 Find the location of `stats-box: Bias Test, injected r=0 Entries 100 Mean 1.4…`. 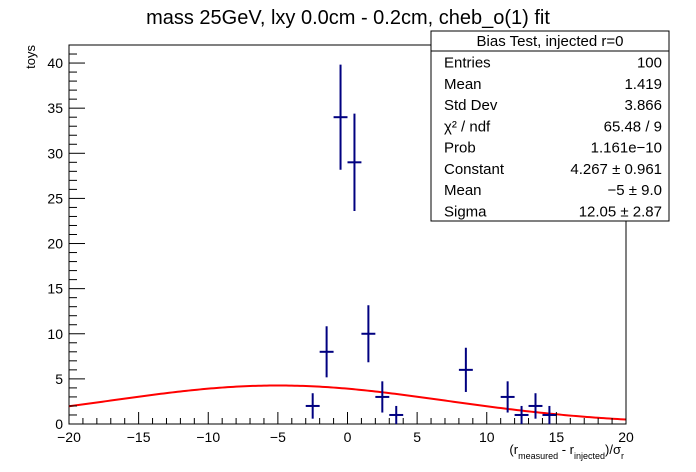

stats-box: Bias Test, injected r=0 Entries 100 Mean 1.4… is located at coordinates (550, 126).